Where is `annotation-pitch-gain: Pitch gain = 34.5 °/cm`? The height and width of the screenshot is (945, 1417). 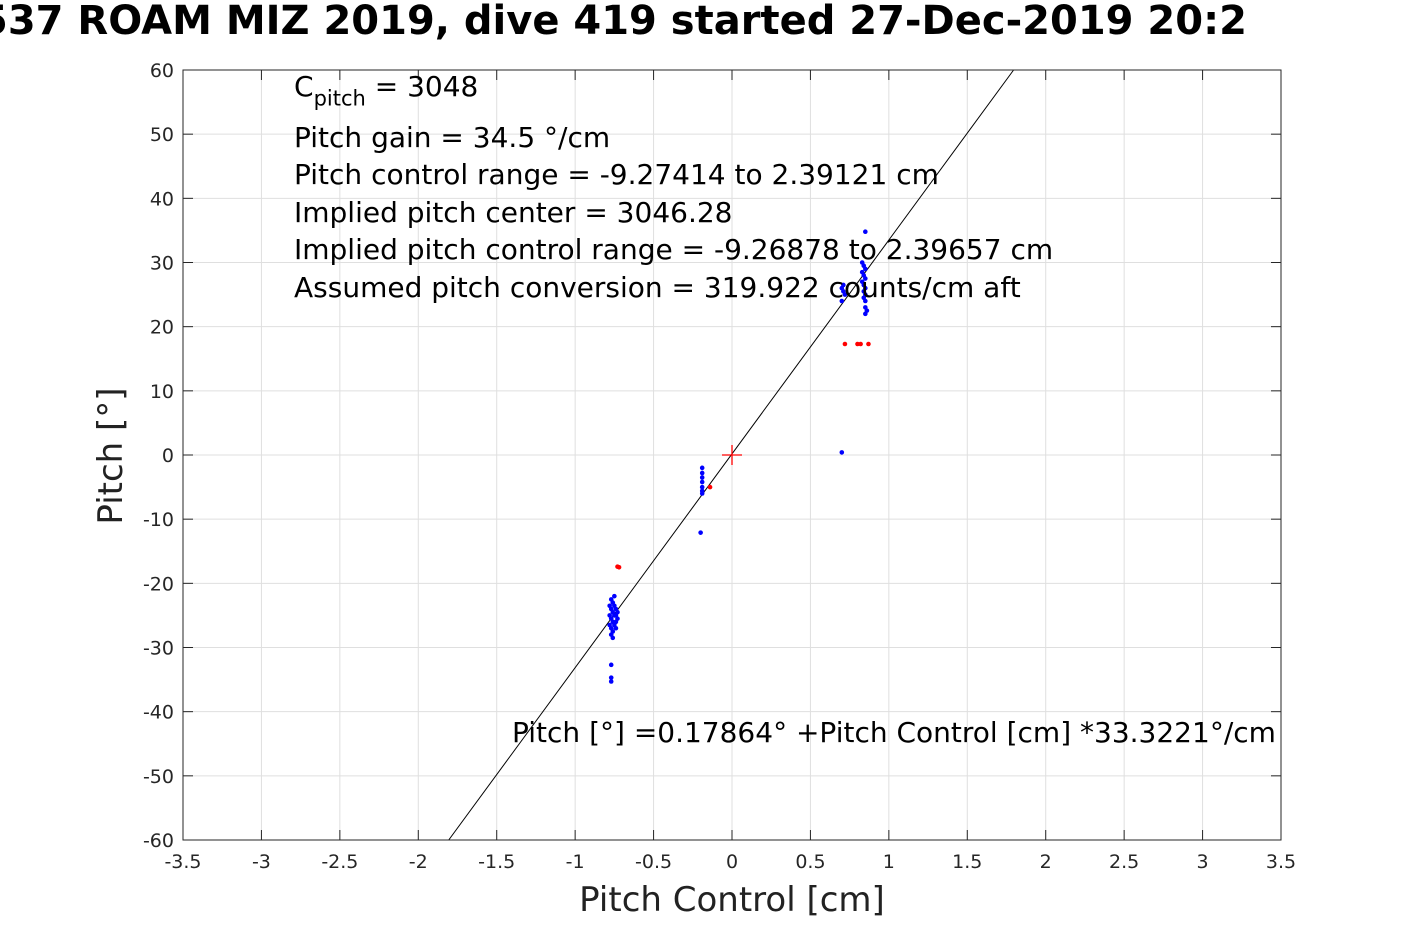 annotation-pitch-gain: Pitch gain = 34.5 °/cm is located at coordinates (452, 137).